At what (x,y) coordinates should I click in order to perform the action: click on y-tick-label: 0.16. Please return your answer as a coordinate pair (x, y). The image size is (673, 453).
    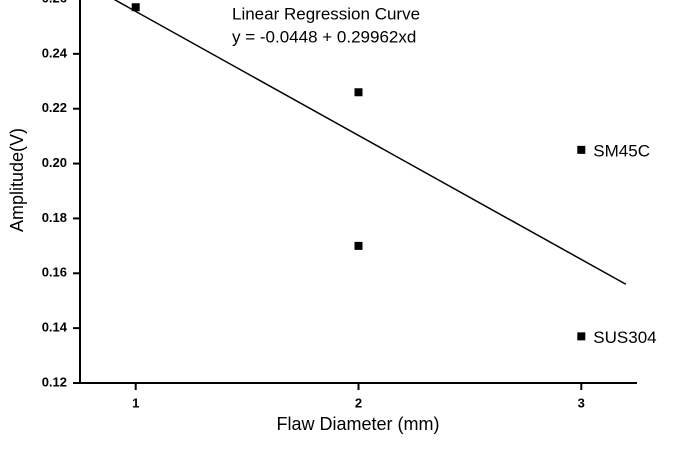
    Looking at the image, I should click on (54, 272).